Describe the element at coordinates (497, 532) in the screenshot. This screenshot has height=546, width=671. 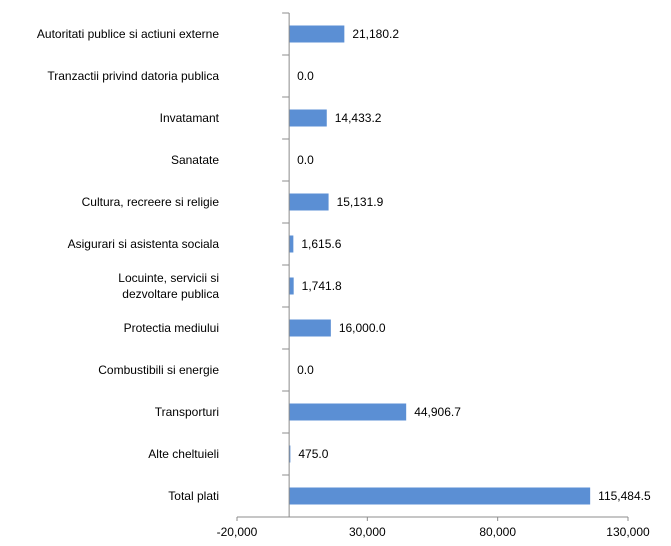
I see `x-tick-label: 80,000` at that location.